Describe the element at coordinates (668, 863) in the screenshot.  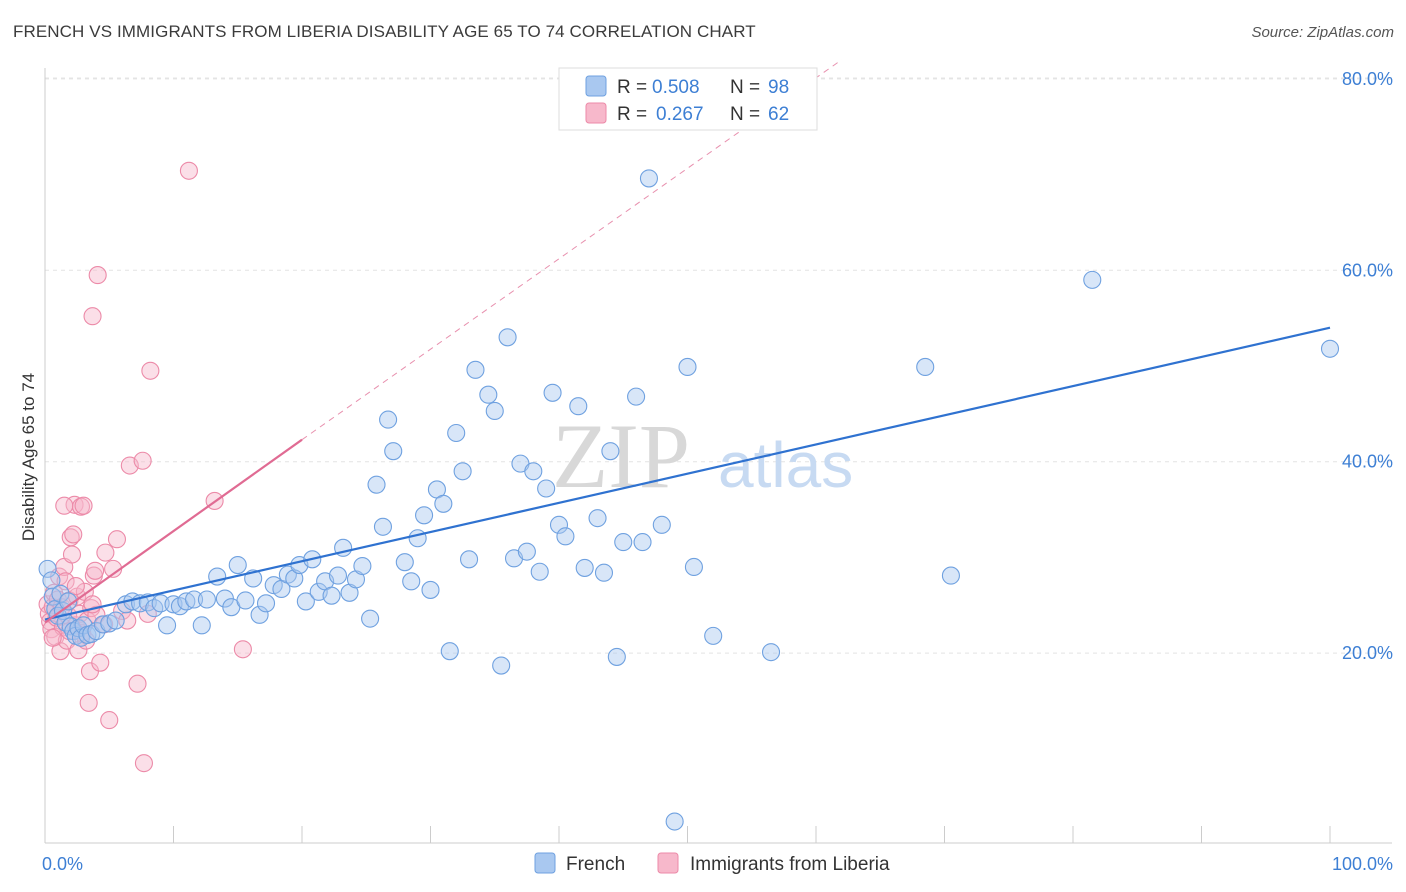
I see `bottom-legend-swatch-liberia` at that location.